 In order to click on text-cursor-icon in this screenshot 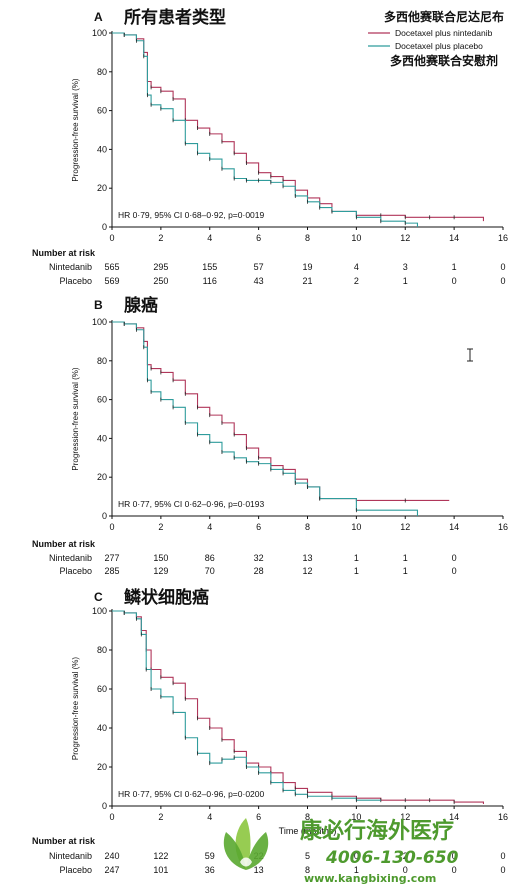, I will do `click(470, 355)`.